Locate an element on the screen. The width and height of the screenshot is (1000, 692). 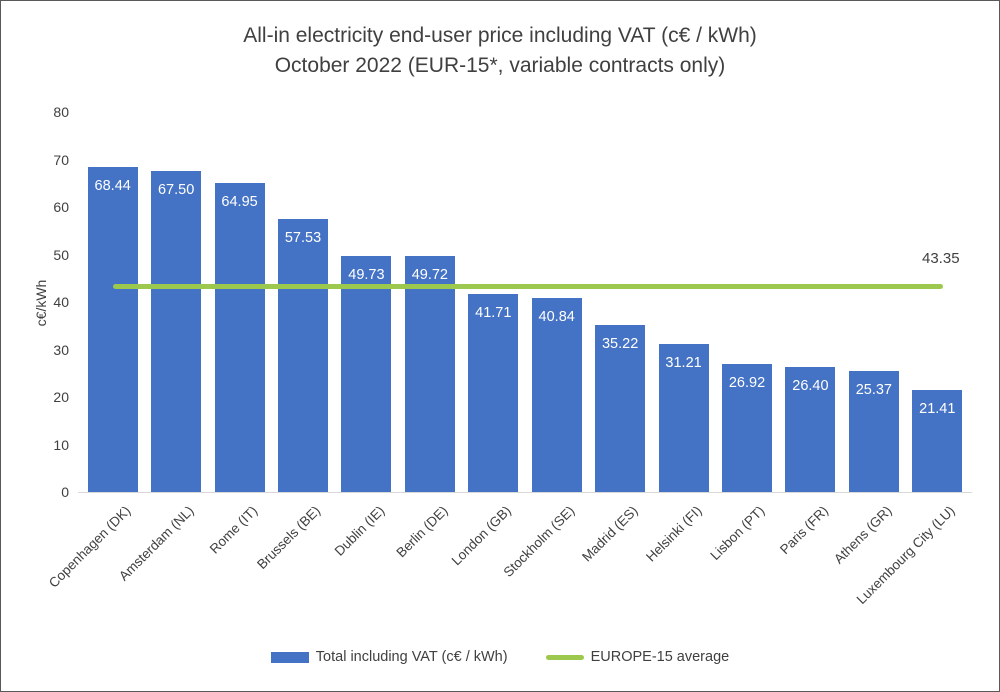
bar-Paris (FR) is located at coordinates (810, 429).